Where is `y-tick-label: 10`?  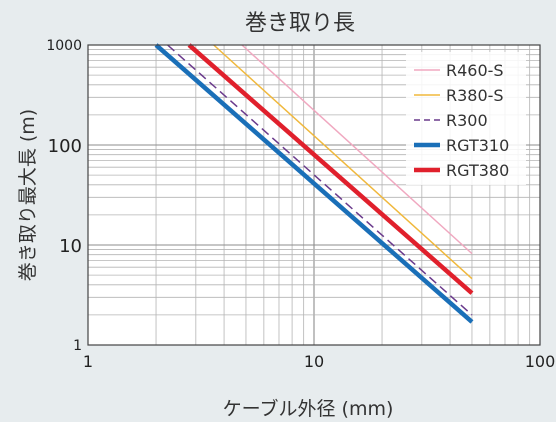 y-tick-label: 10 is located at coordinates (70, 246).